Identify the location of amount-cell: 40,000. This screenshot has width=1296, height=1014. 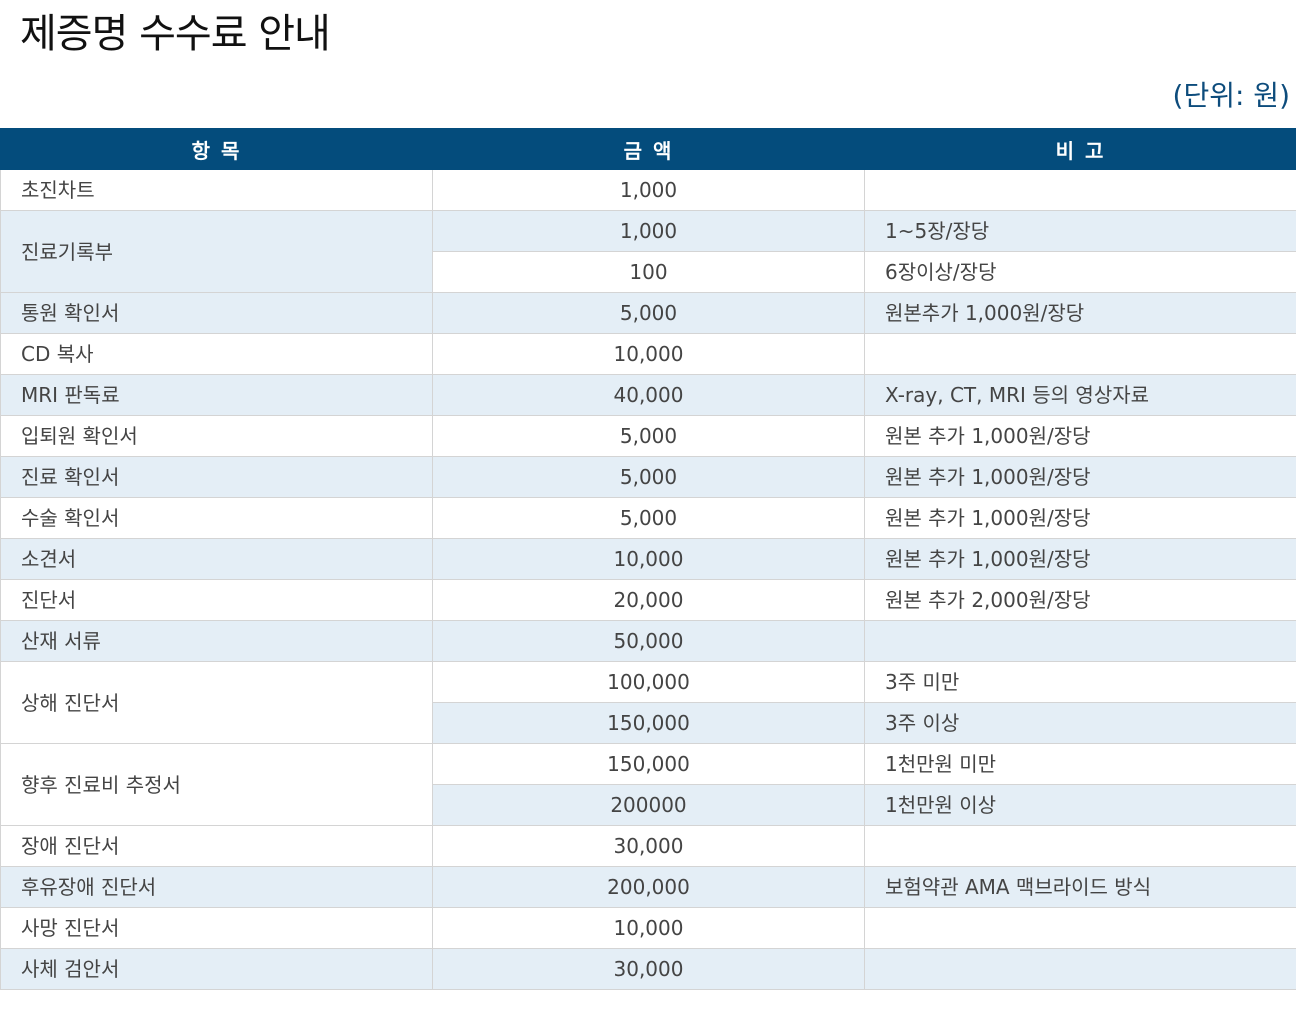
(648, 395).